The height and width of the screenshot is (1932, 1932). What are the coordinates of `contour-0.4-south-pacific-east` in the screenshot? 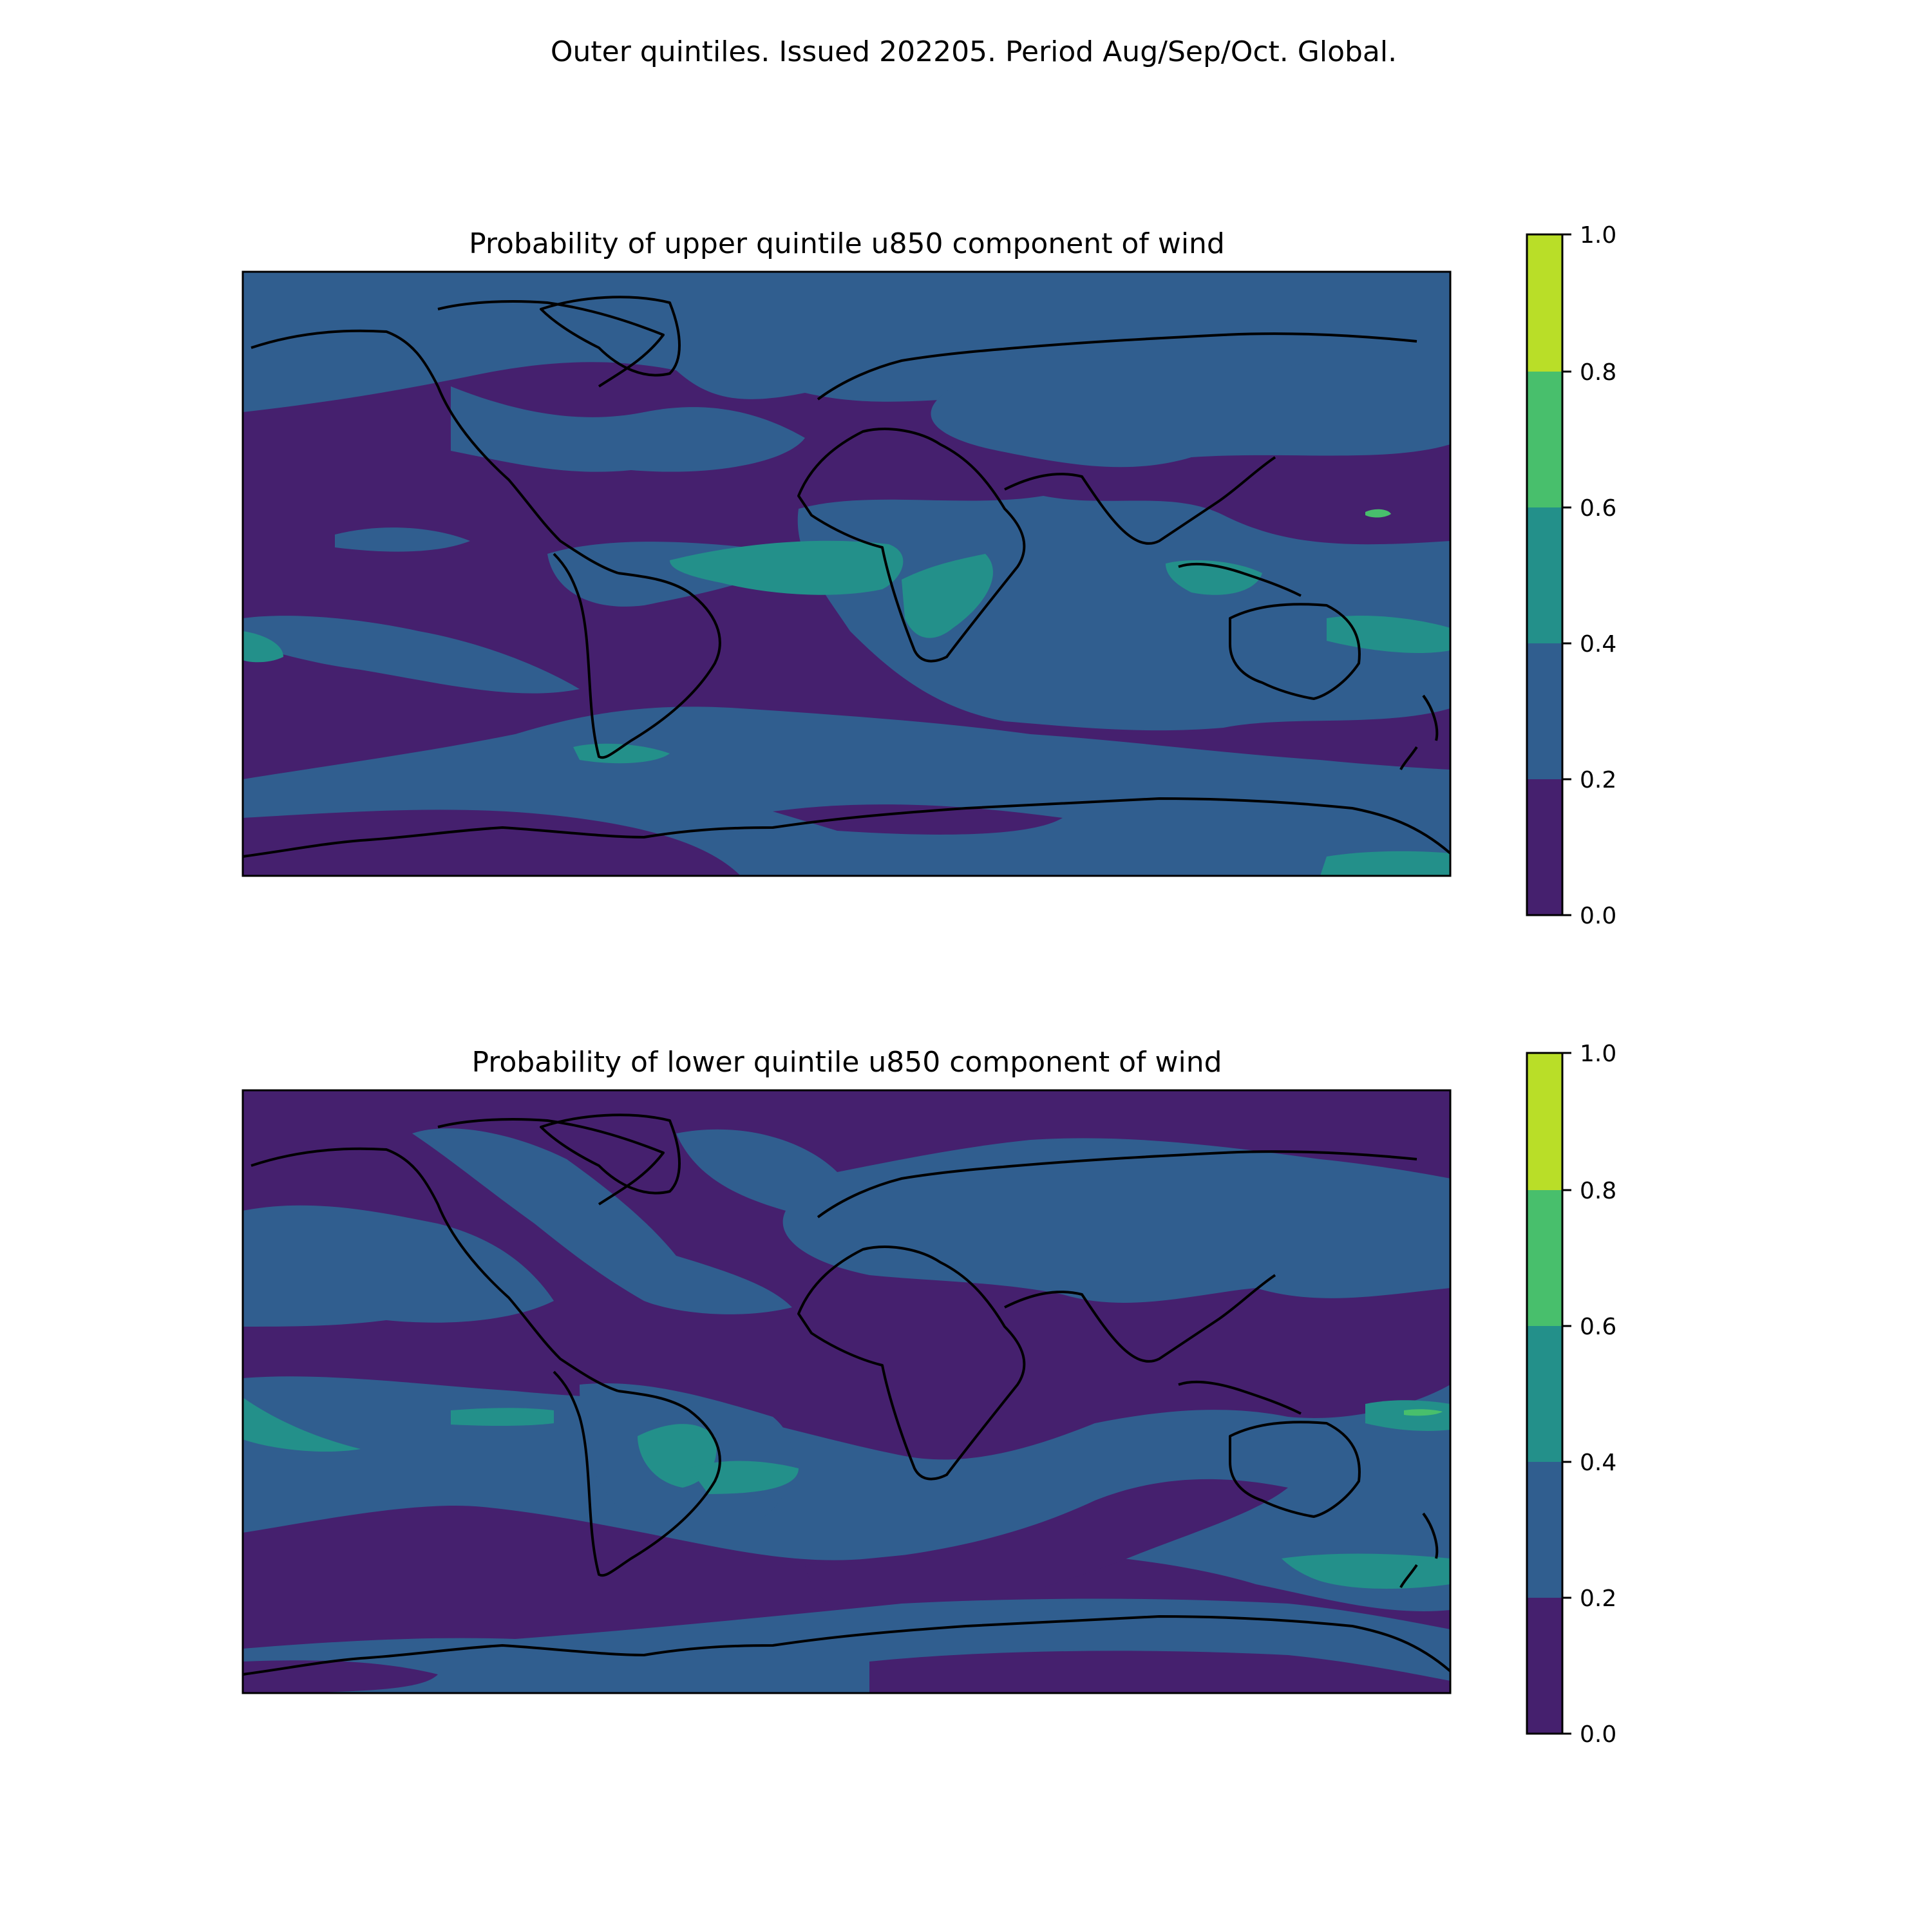 It's located at (1366, 1571).